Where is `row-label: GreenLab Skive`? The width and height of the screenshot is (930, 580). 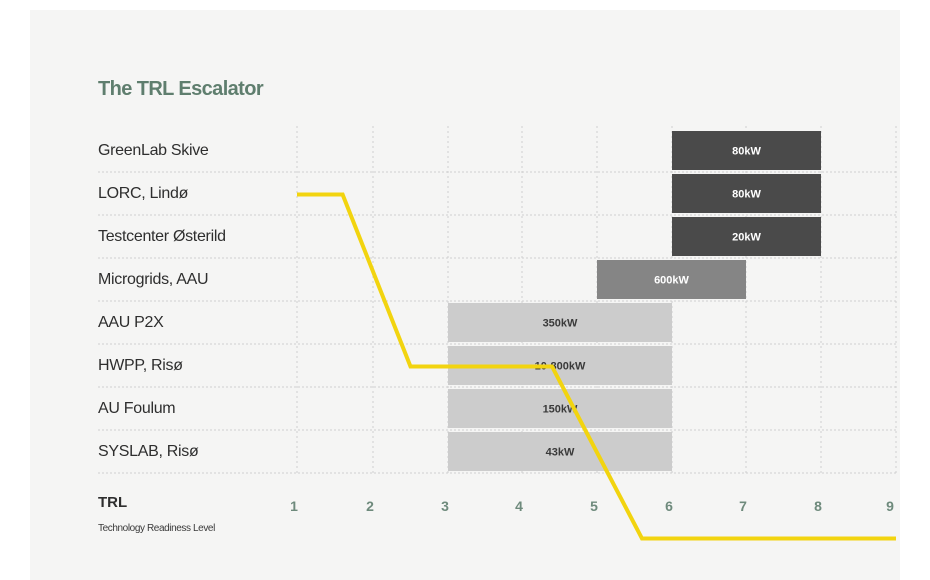
row-label: GreenLab Skive is located at coordinates (153, 150).